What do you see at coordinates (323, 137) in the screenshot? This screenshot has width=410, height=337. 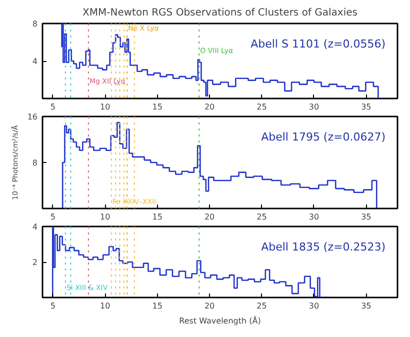 I see `annotation: Abell 1795 (z=0.0627)` at bounding box center [323, 137].